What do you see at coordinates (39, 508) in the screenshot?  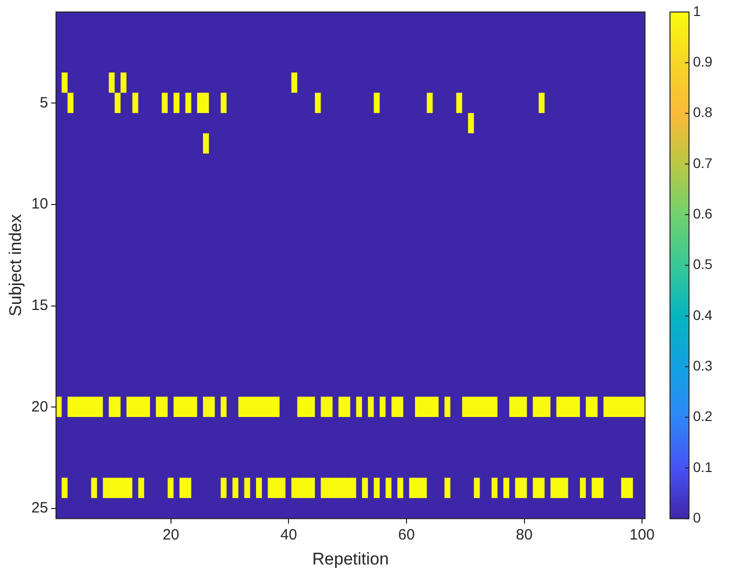 I see `y-tick-label: 25` at bounding box center [39, 508].